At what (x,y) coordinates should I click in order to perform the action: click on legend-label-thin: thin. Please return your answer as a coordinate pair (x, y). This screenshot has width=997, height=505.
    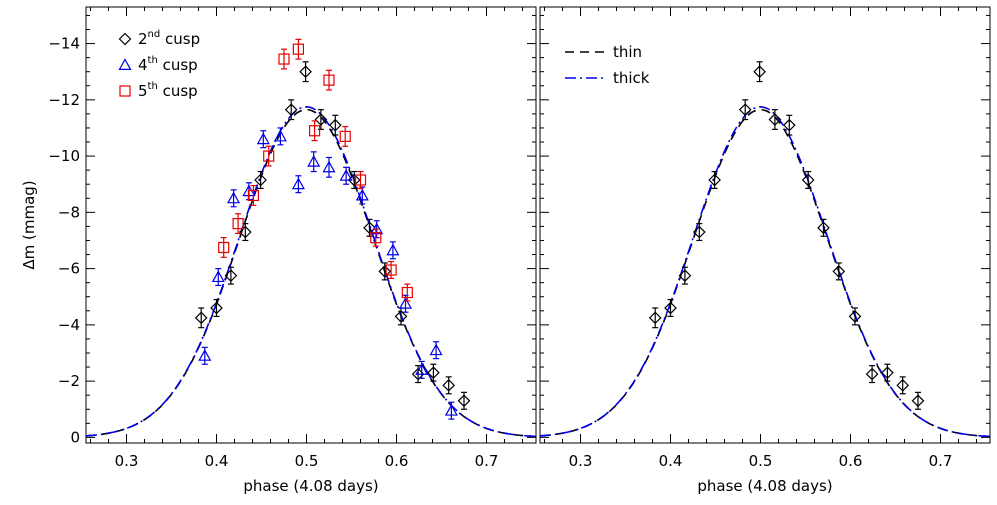
    Looking at the image, I should click on (627, 52).